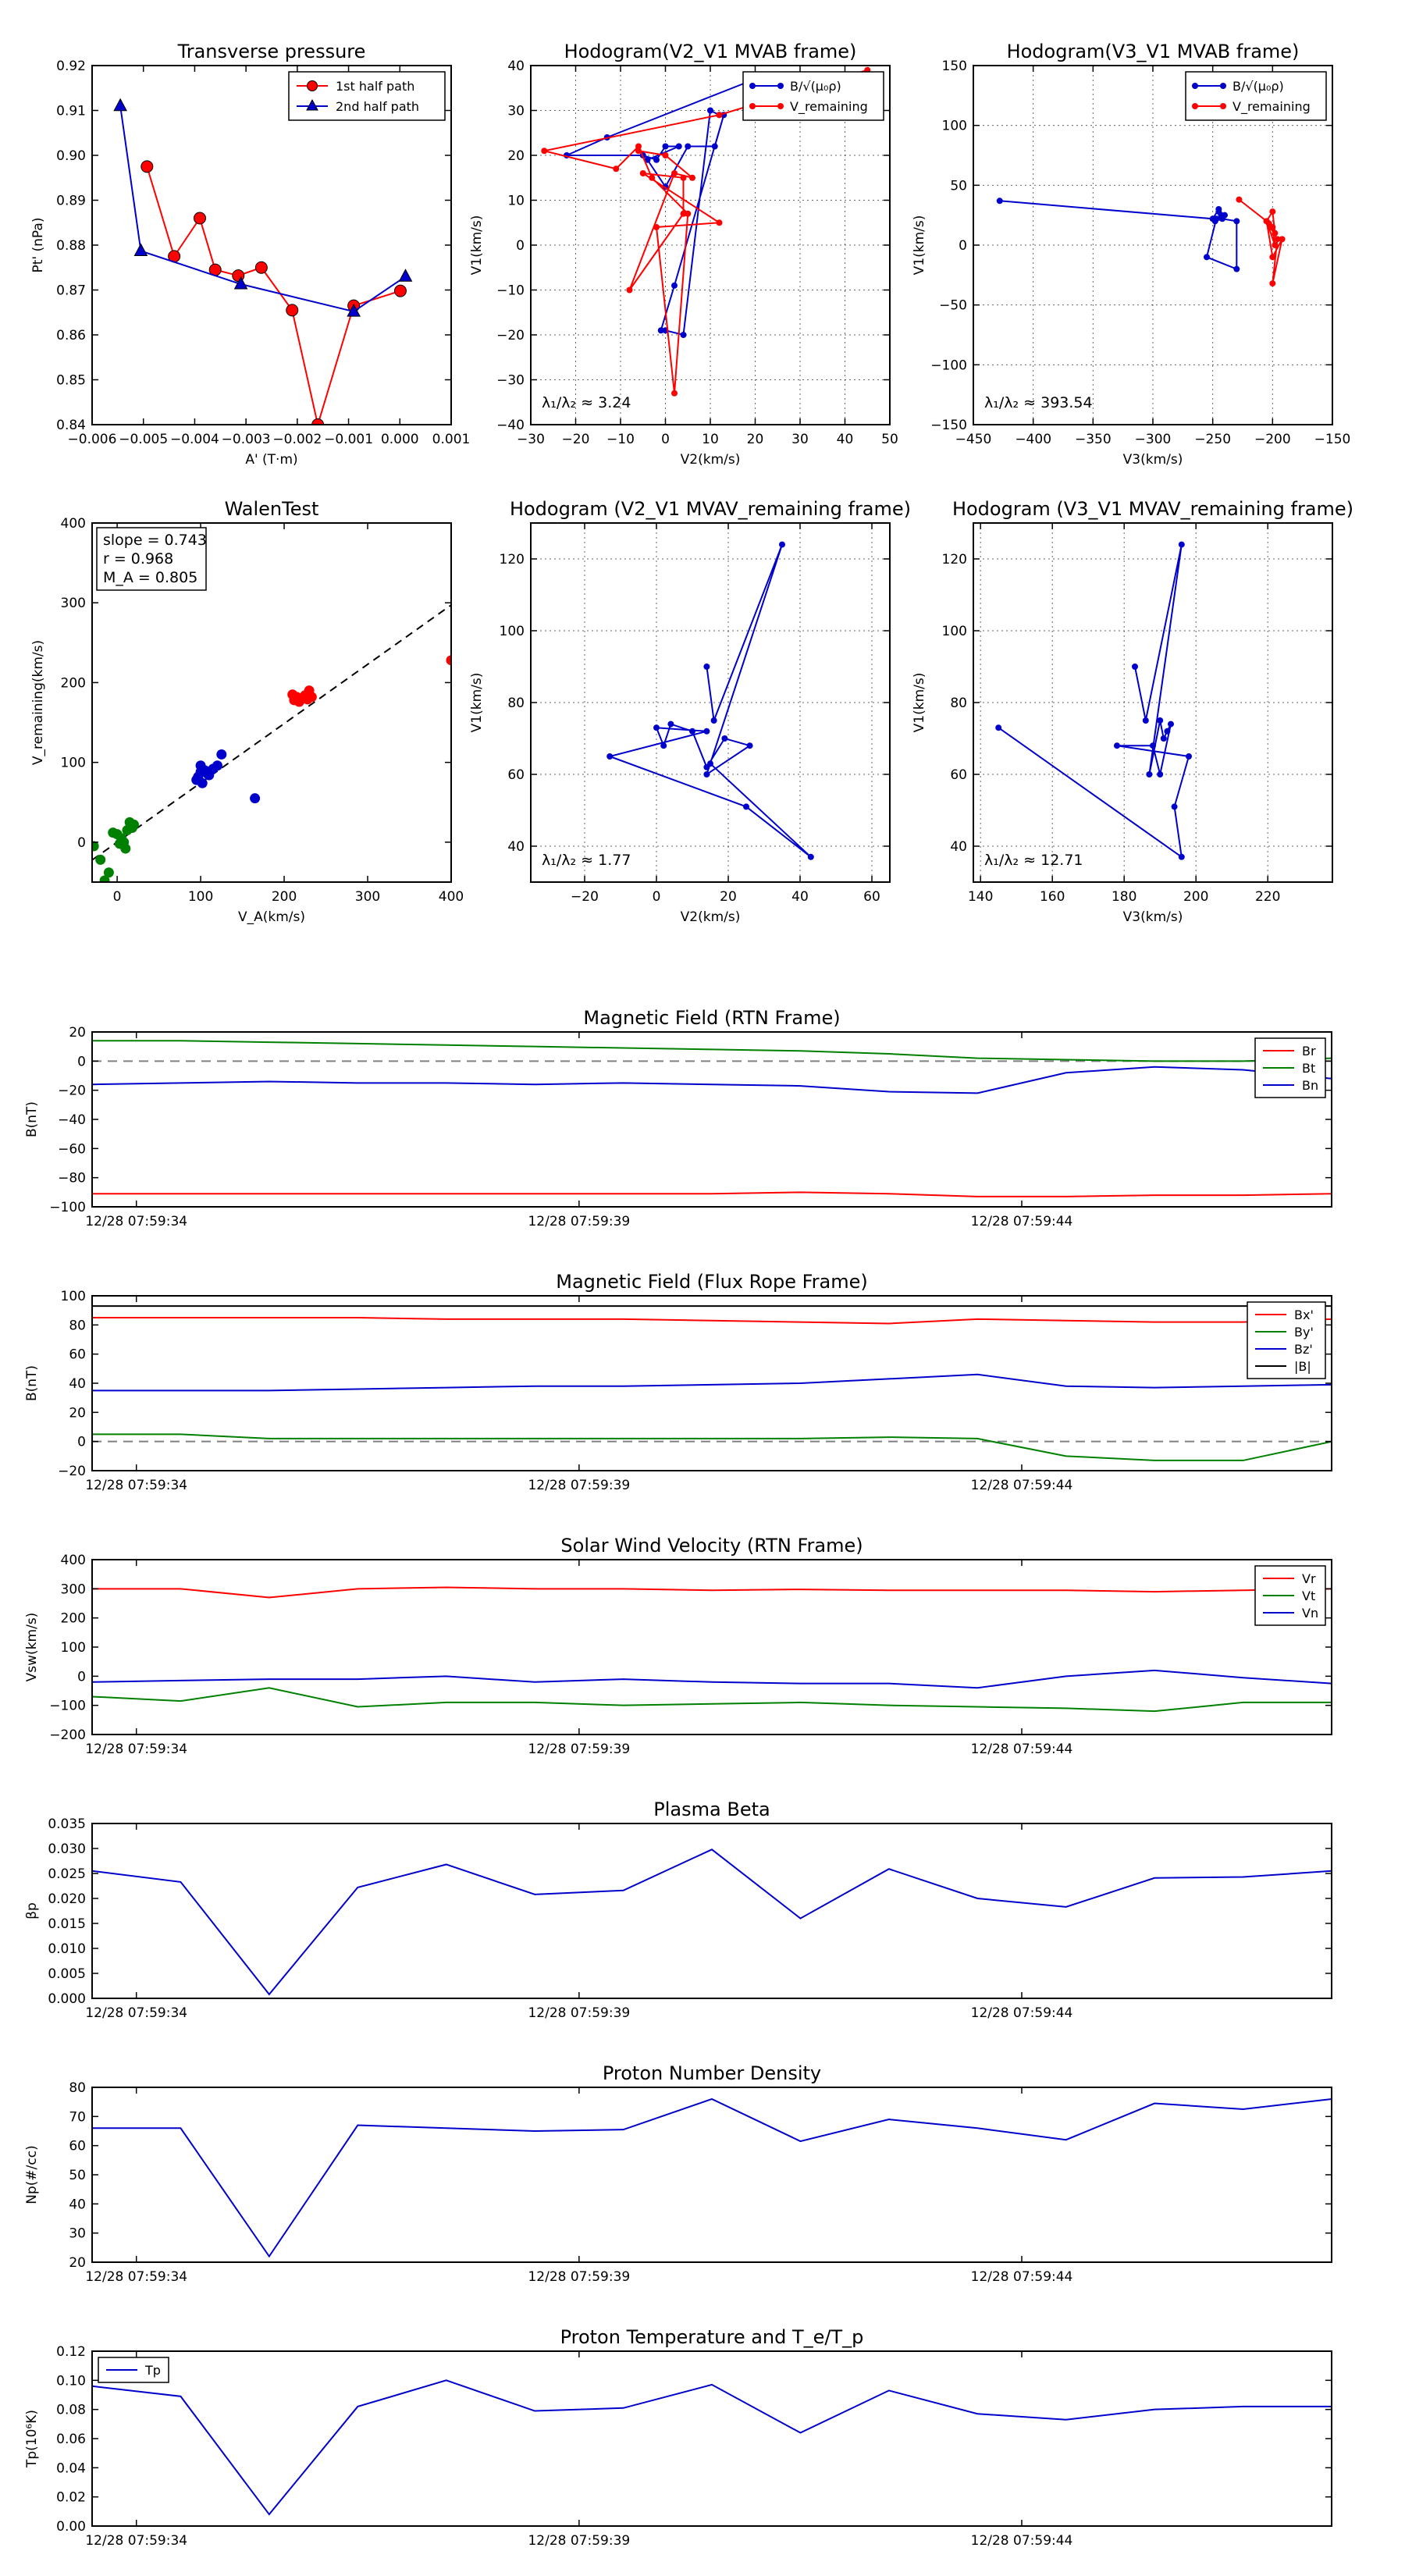 The height and width of the screenshot is (2576, 1405). What do you see at coordinates (201, 897) in the screenshot?
I see `x-tick-label: 100` at bounding box center [201, 897].